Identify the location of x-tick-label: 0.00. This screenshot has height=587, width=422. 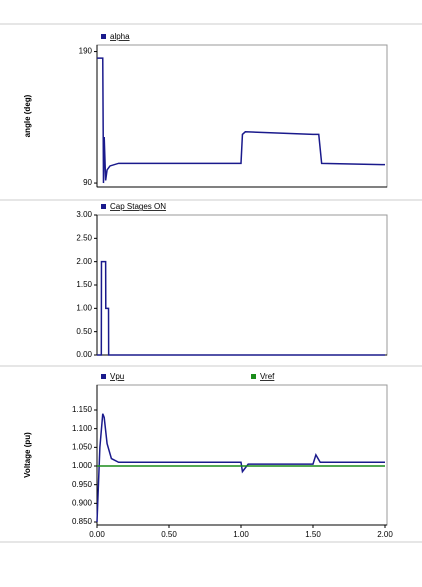
(97, 534).